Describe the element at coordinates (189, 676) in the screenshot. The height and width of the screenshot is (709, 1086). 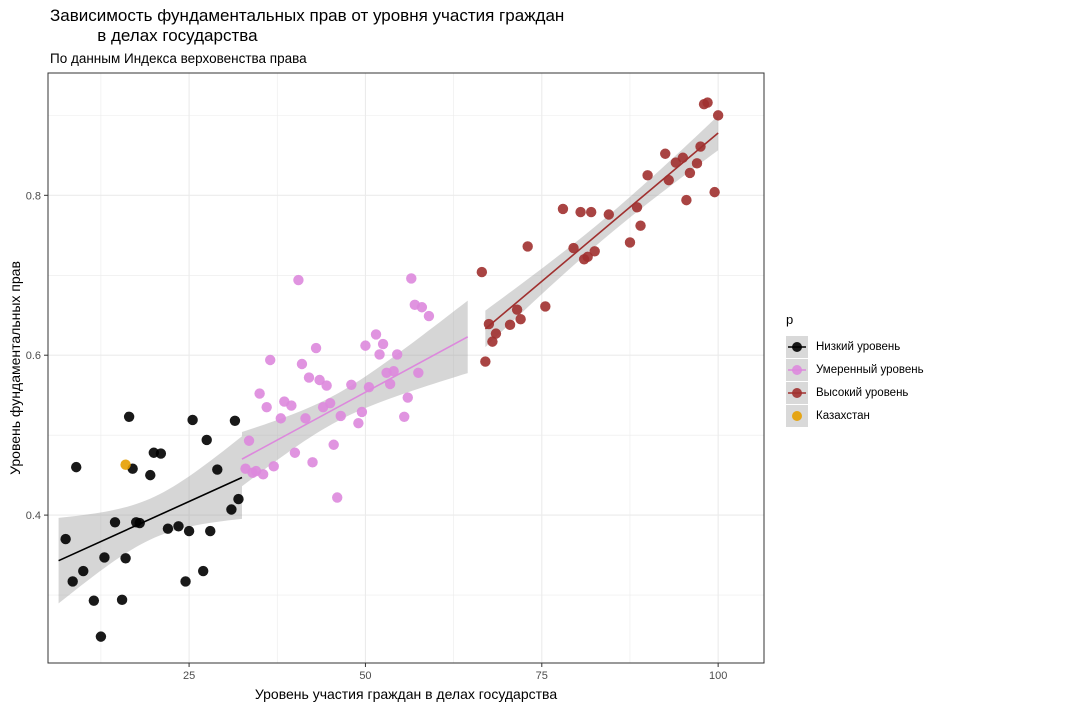
I see `x-tick-label: 25` at that location.